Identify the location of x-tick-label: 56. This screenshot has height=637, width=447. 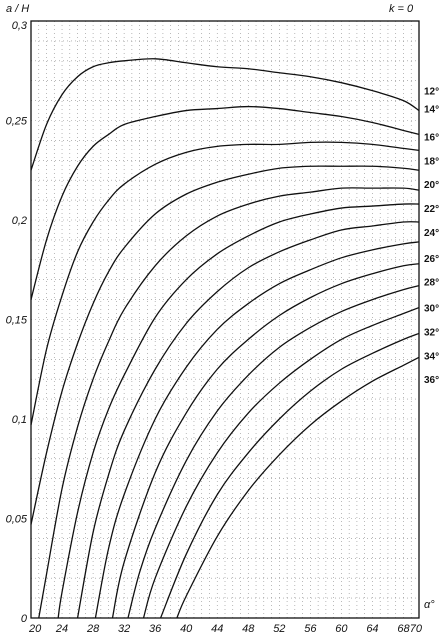
(310, 629).